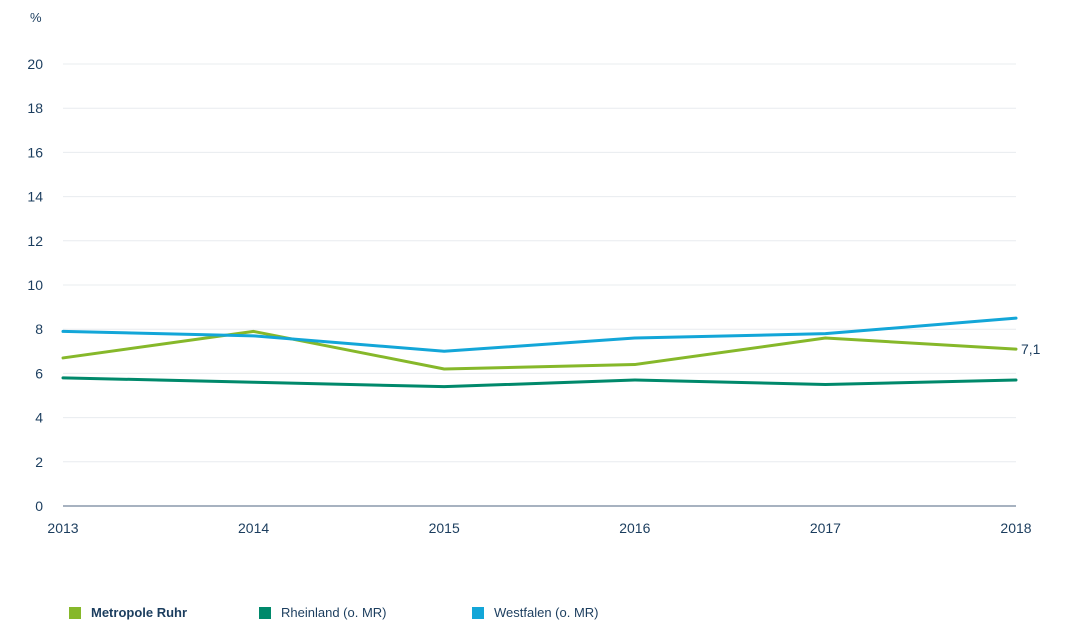 The width and height of the screenshot is (1080, 632). Describe the element at coordinates (478, 612) in the screenshot. I see `legend-swatch-westfalen` at that location.